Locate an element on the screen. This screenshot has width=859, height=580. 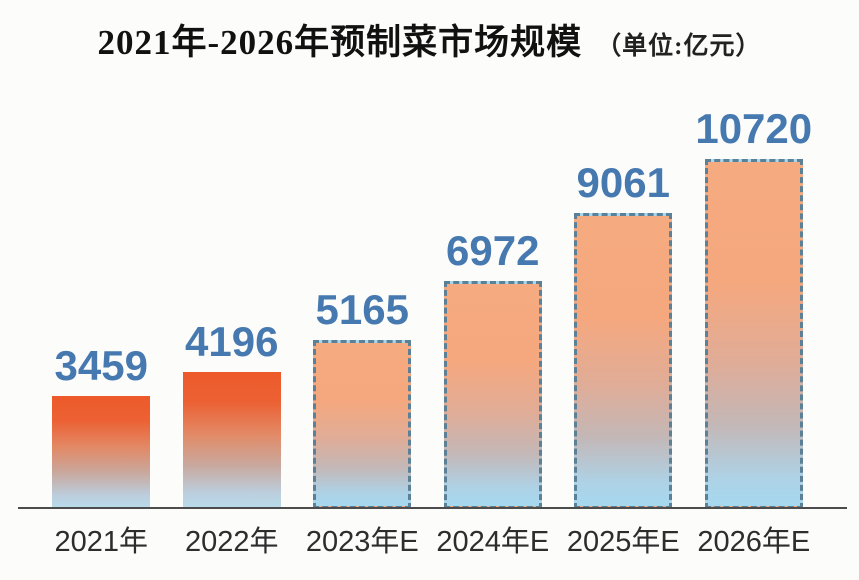
x-axis-label: 2022年 is located at coordinates (231, 541).